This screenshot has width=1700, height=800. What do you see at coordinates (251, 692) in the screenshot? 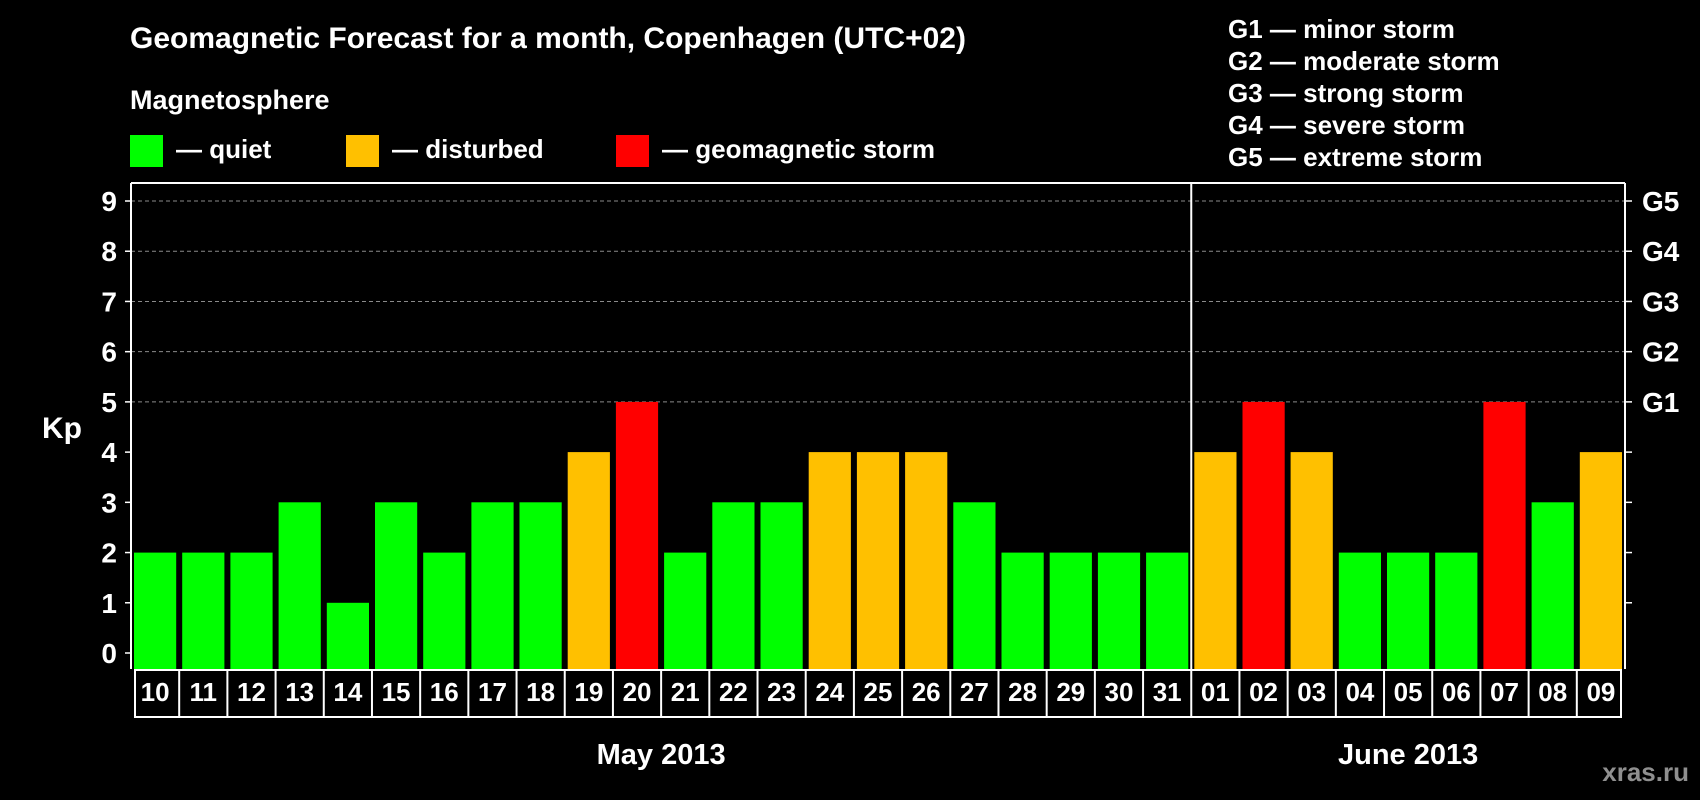
I see `day-label-12: 12` at bounding box center [251, 692].